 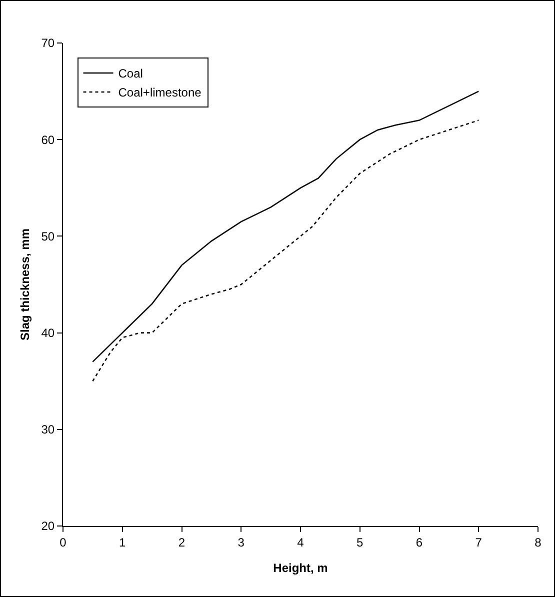 What do you see at coordinates (130, 73) in the screenshot?
I see `legend-label: Coal` at bounding box center [130, 73].